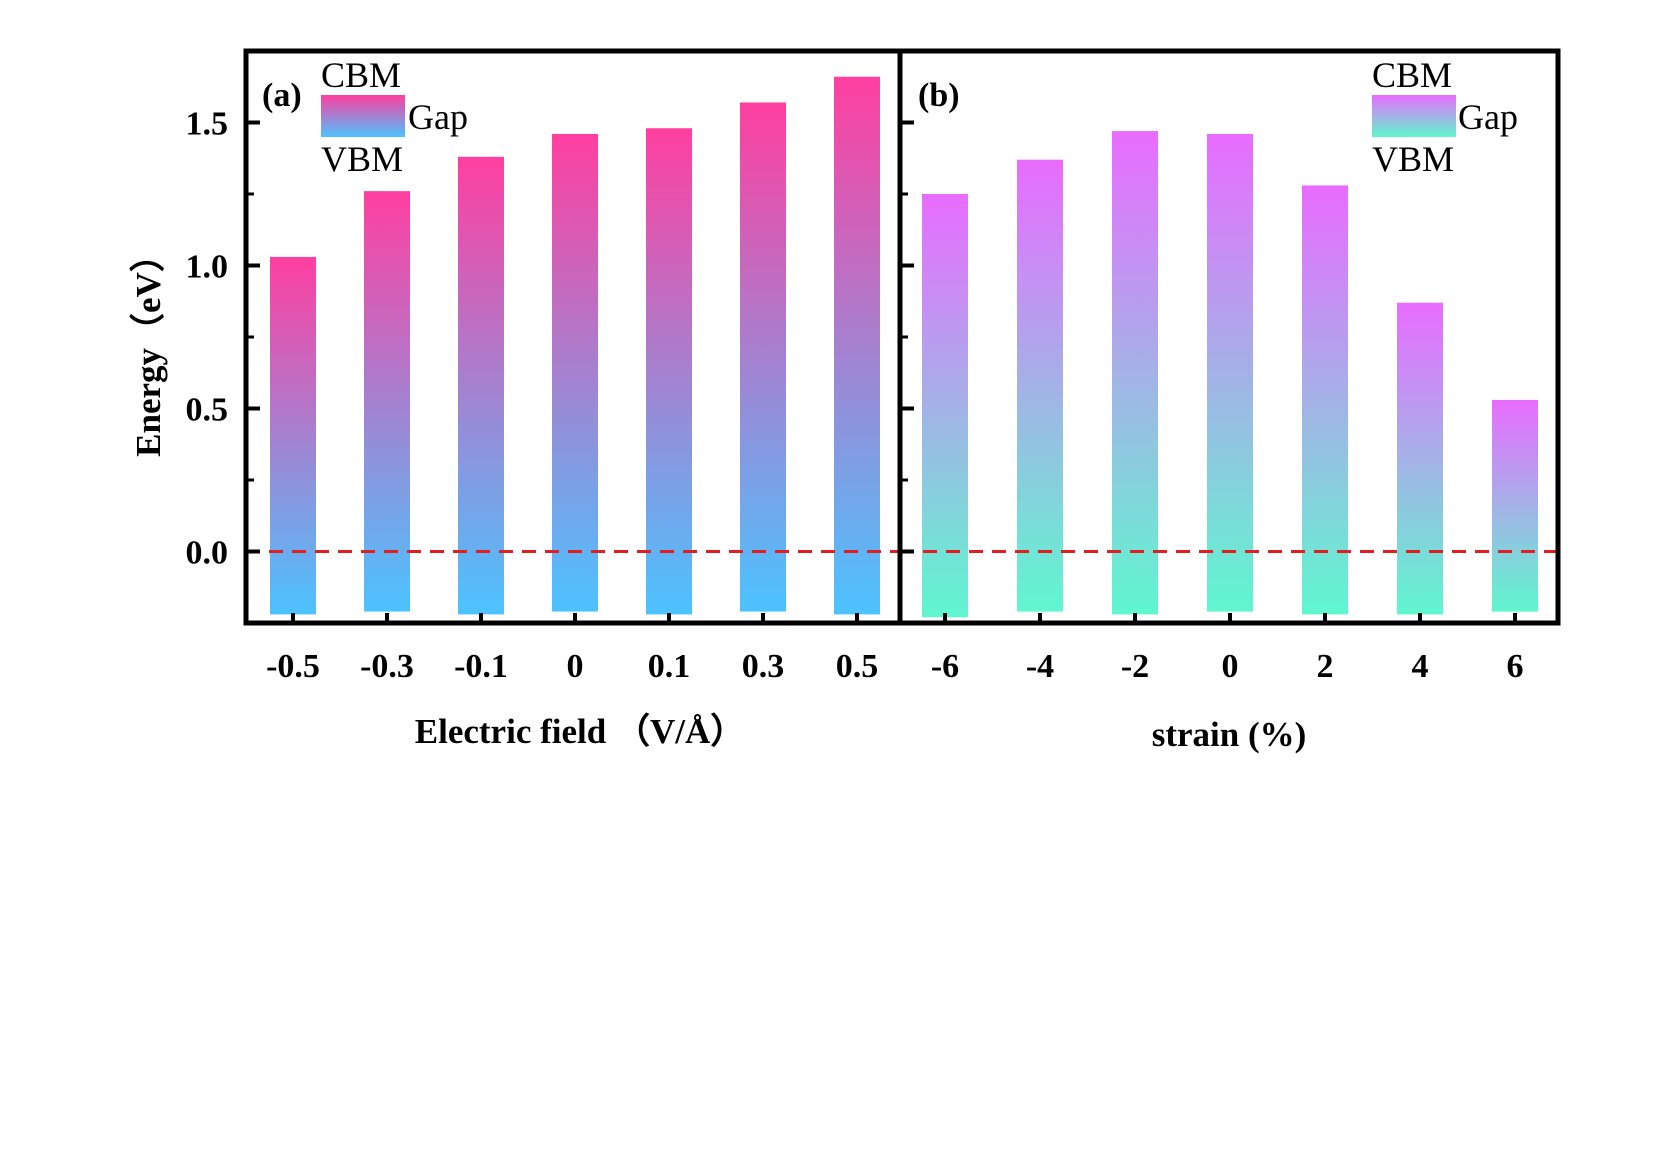 The height and width of the screenshot is (1174, 1660). I want to click on panel-b-x-tick-labels: -6 -4 -2 0 2 4 6, so click(1227, 666).